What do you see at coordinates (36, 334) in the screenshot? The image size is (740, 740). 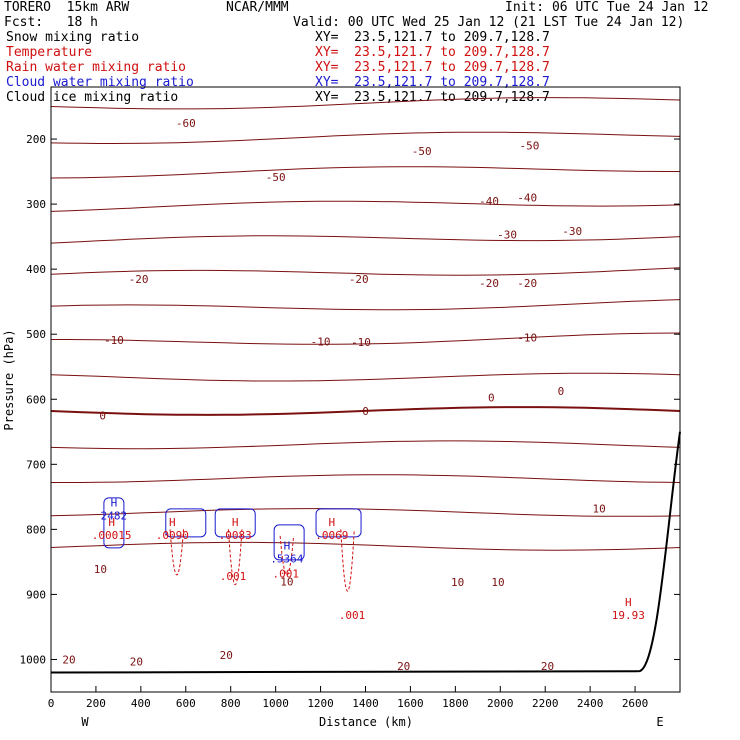 I see `y-tick-label: 500` at bounding box center [36, 334].